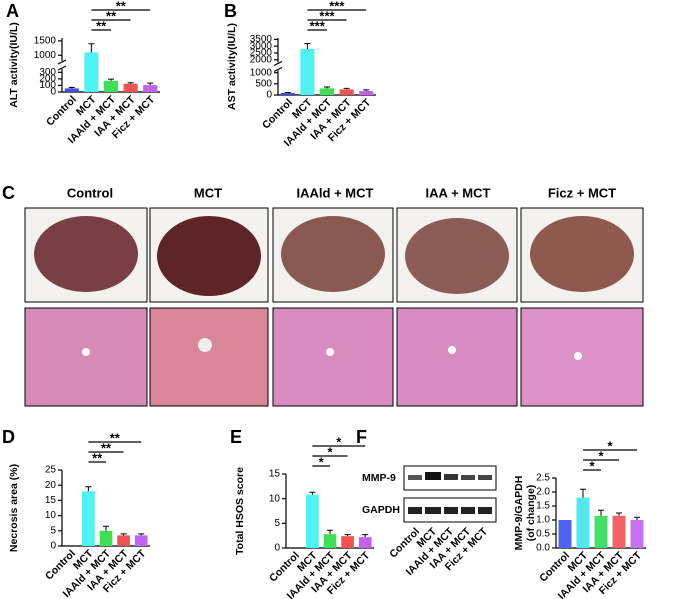 This screenshot has height=599, width=685. What do you see at coordinates (8, 437) in the screenshot?
I see `panel-letter: D` at bounding box center [8, 437].